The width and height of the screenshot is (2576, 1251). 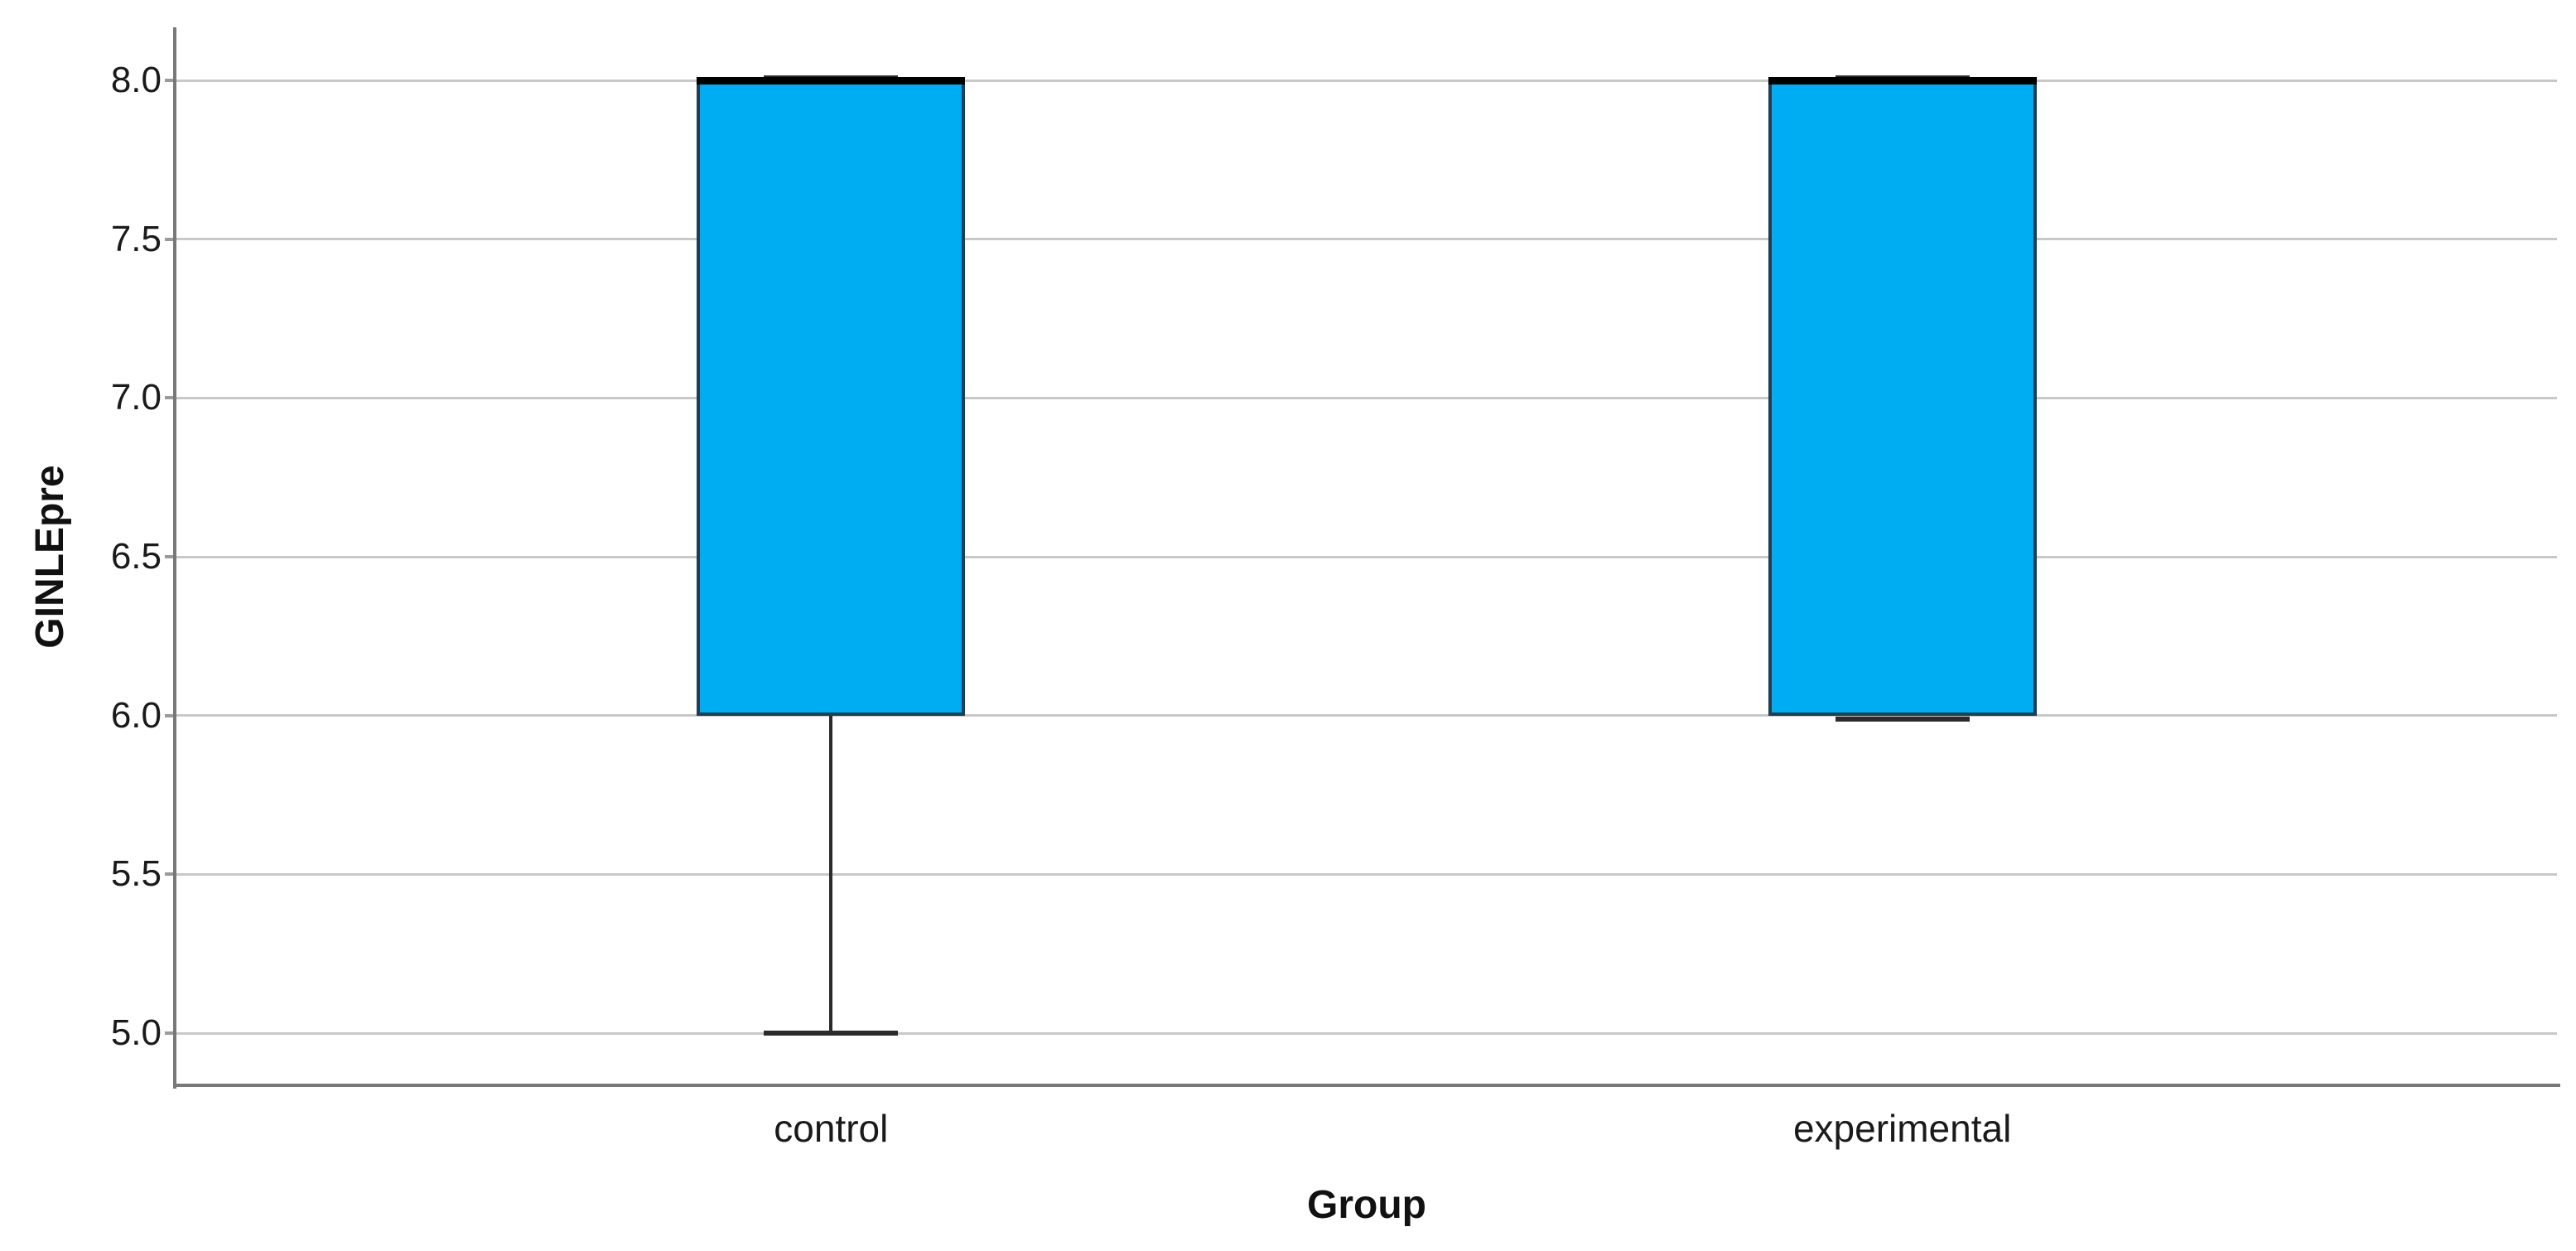 What do you see at coordinates (136, 80) in the screenshot?
I see `y-tick-label: 8.0` at bounding box center [136, 80].